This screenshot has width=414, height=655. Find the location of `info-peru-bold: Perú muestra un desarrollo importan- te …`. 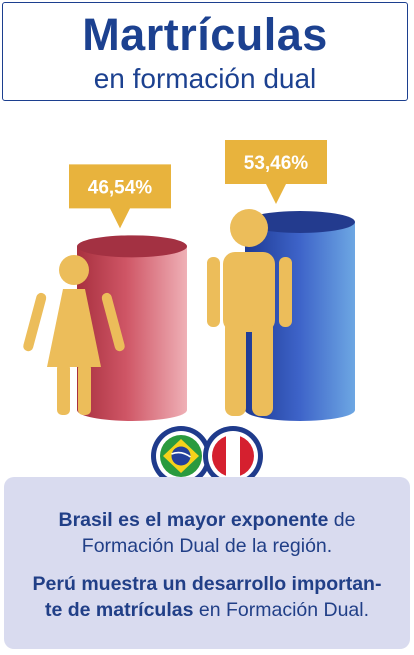

info-peru-bold: Perú muestra un desarrollo importan- te … is located at coordinates (207, 597).